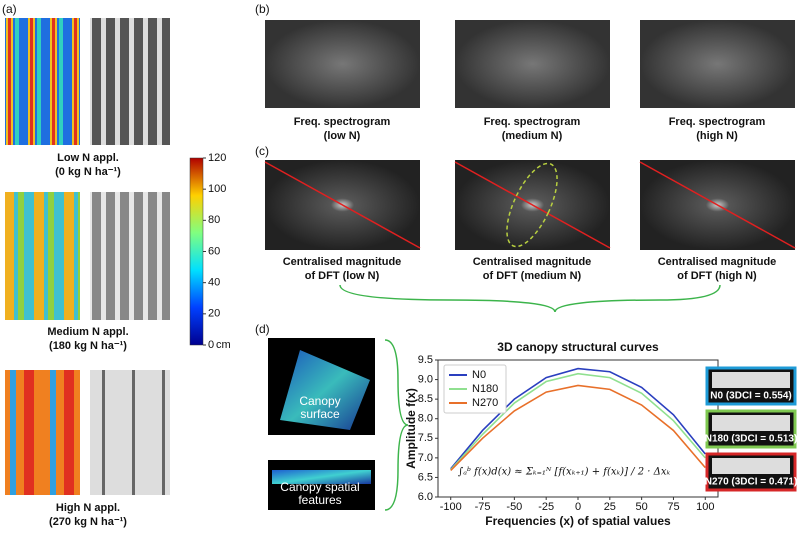 The height and width of the screenshot is (538, 800). I want to click on colorbar-label: 40, so click(214, 283).